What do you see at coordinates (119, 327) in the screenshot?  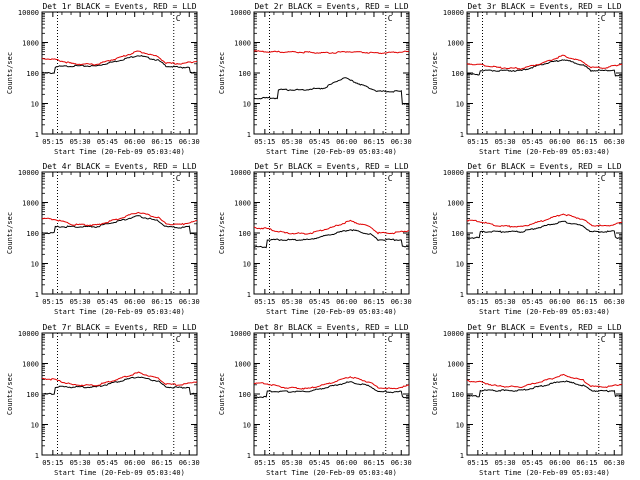 I see `chart-title: Det 7r BLACK = Events, RED = LLD` at bounding box center [119, 327].